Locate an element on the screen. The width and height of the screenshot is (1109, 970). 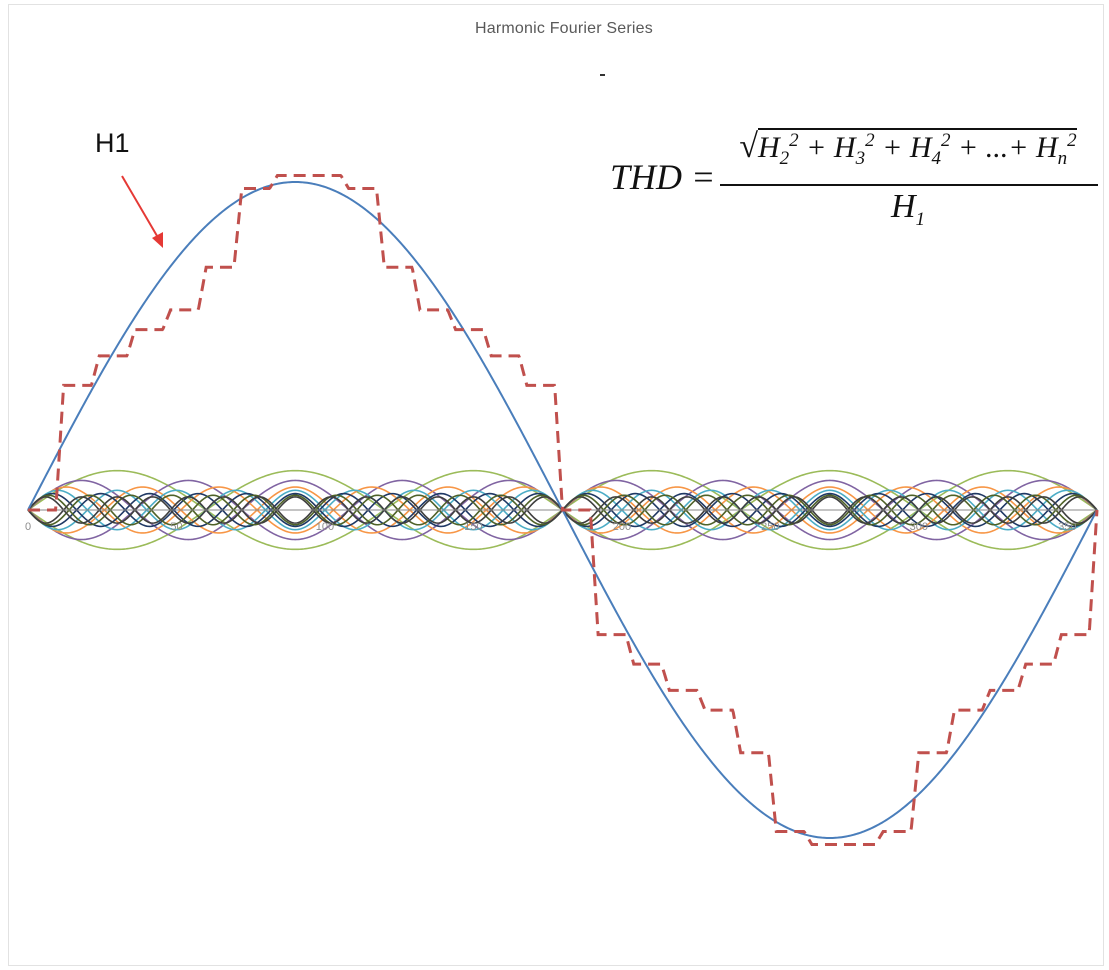
x-tick-label: 50 is located at coordinates (176, 527).